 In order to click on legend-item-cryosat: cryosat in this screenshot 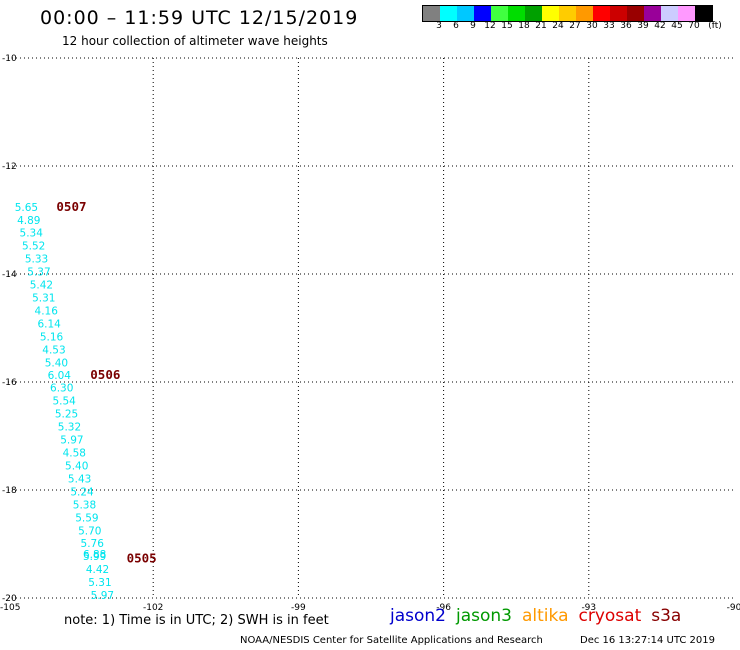, I will do `click(610, 616)`.